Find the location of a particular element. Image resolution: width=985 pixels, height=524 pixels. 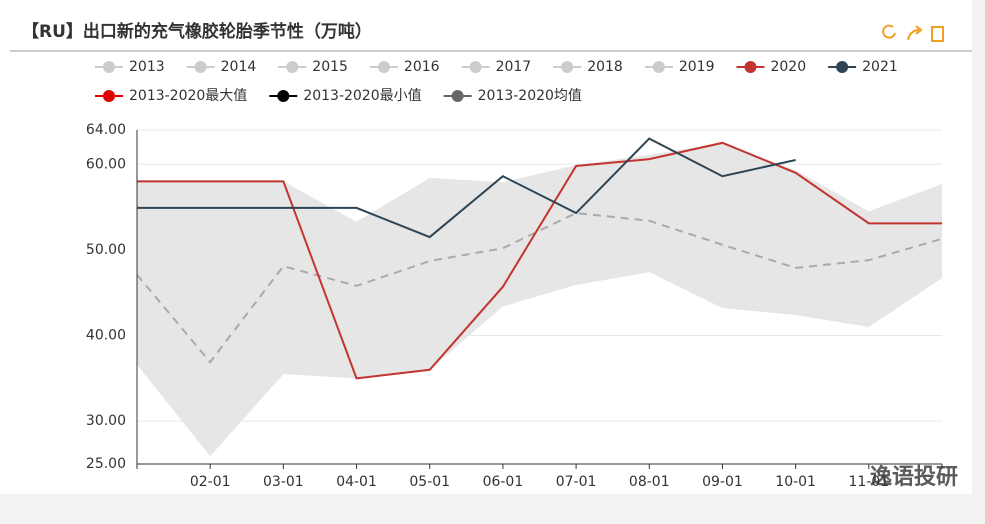

series-line is located at coordinates (466, 188).